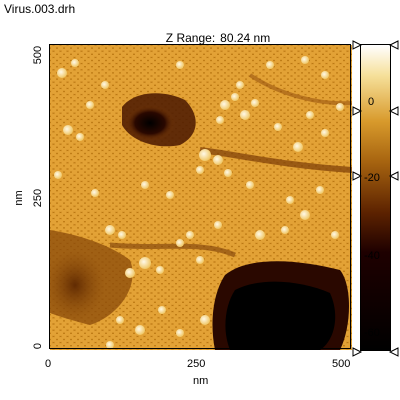 This screenshot has height=400, width=400. What do you see at coordinates (196, 364) in the screenshot?
I see `x-tick-250: 250` at bounding box center [196, 364].